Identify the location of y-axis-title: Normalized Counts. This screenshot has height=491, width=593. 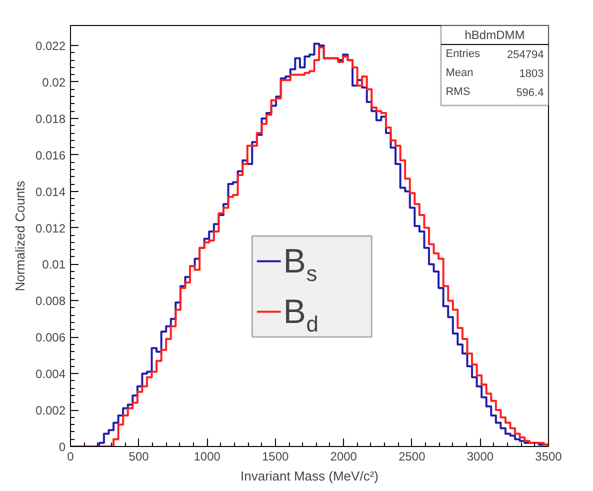
(20, 236).